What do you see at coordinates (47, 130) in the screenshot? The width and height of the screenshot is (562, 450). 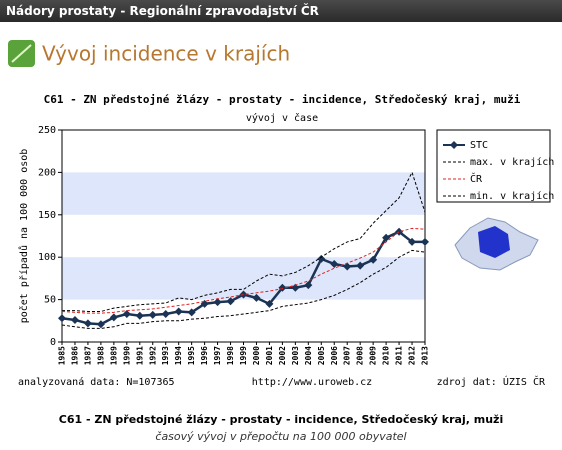 I see `y-tick-label: 250` at bounding box center [47, 130].